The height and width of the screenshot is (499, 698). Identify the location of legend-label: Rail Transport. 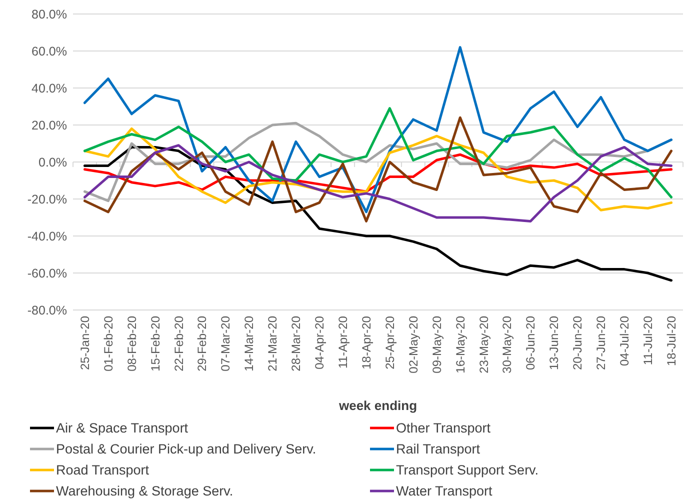
(438, 449).